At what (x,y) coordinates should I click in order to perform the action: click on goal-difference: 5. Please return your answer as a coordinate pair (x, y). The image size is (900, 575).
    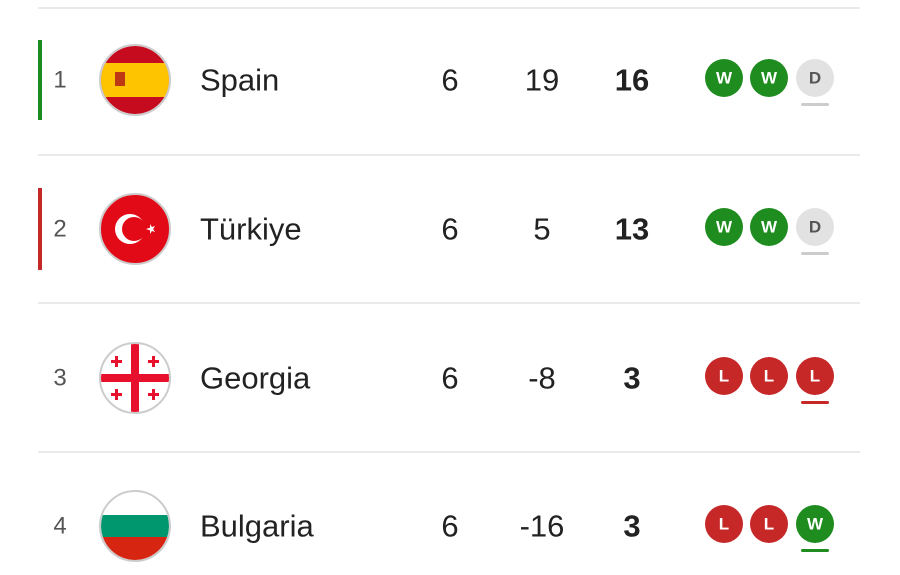
    Looking at the image, I should click on (541, 229).